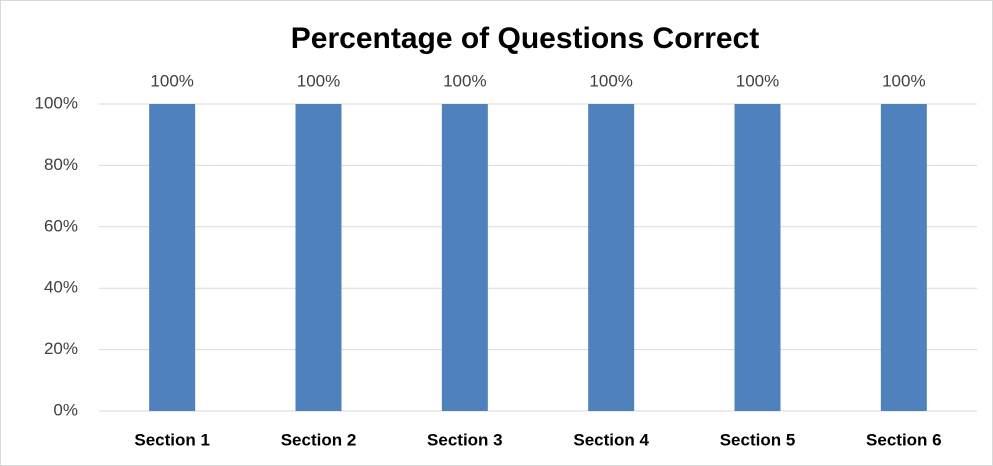 This screenshot has height=466, width=993. What do you see at coordinates (65, 409) in the screenshot?
I see `y-tick-label: 0%` at bounding box center [65, 409].